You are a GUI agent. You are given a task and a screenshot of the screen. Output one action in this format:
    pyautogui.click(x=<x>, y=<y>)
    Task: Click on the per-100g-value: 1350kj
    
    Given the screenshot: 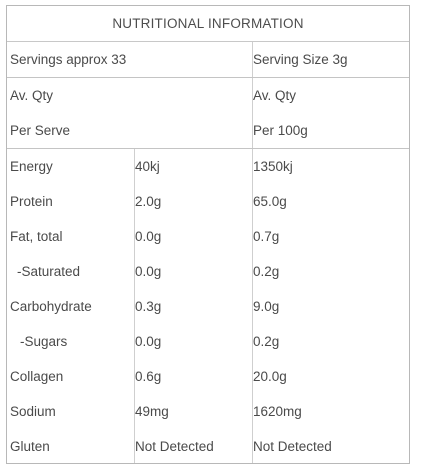 What is the action you would take?
    pyautogui.click(x=273, y=166)
    